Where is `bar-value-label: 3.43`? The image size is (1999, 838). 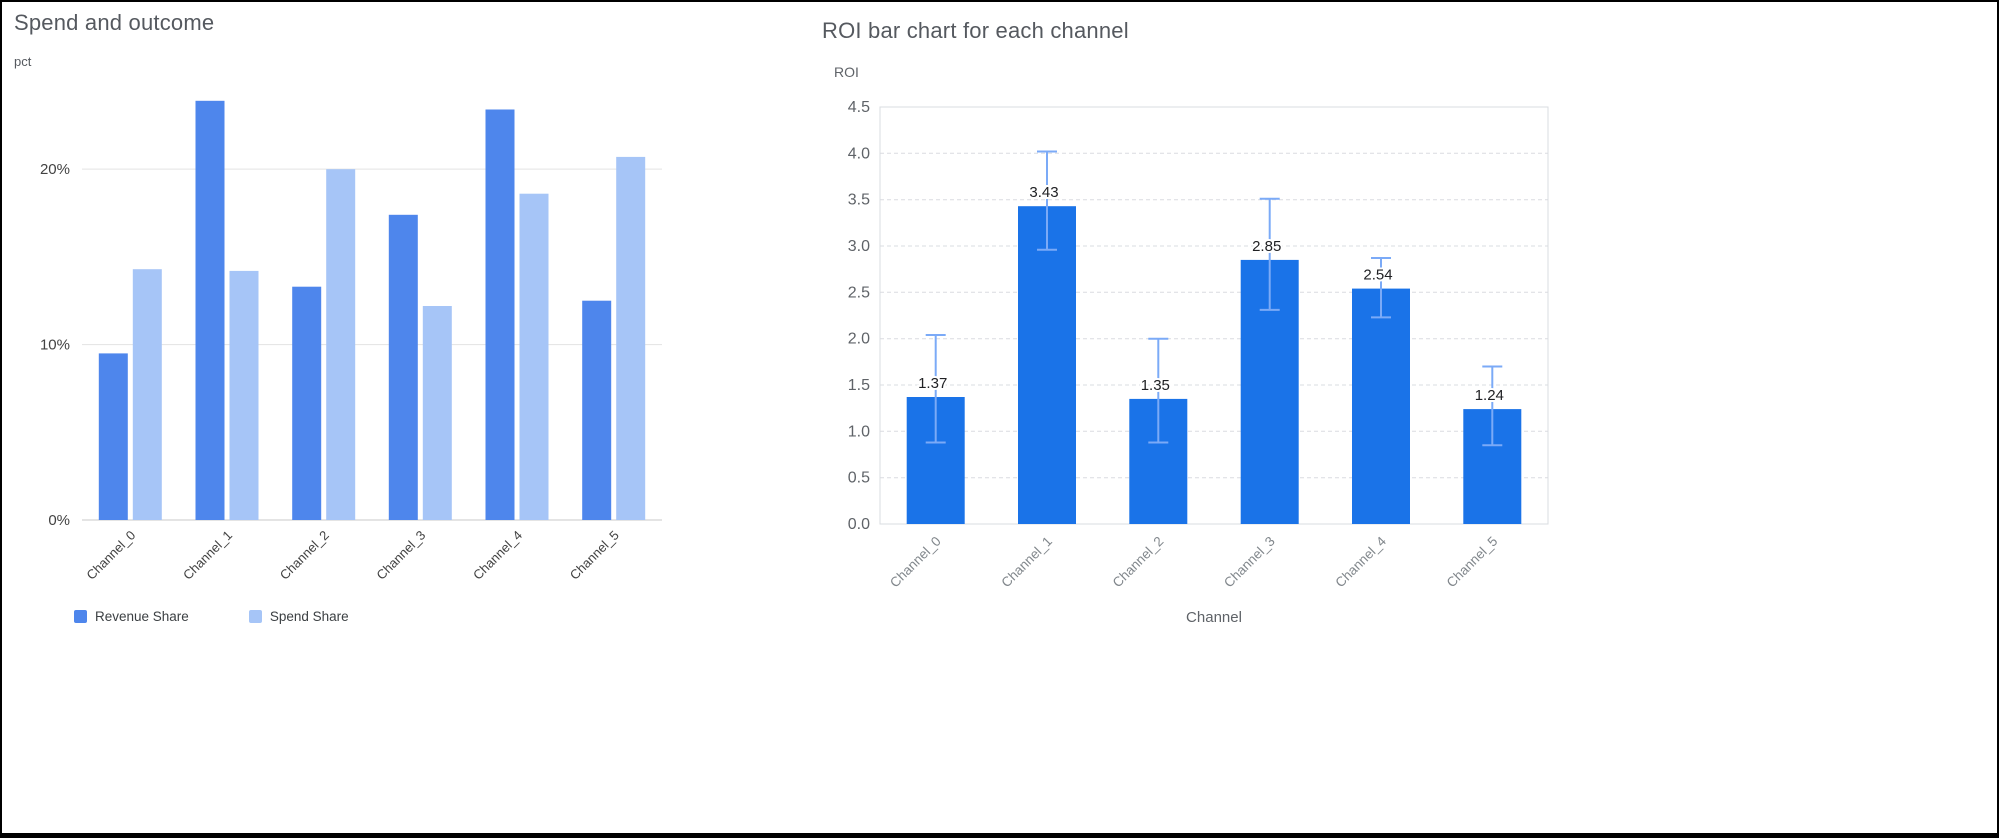
bar-value-label: 3.43 is located at coordinates (1043, 192).